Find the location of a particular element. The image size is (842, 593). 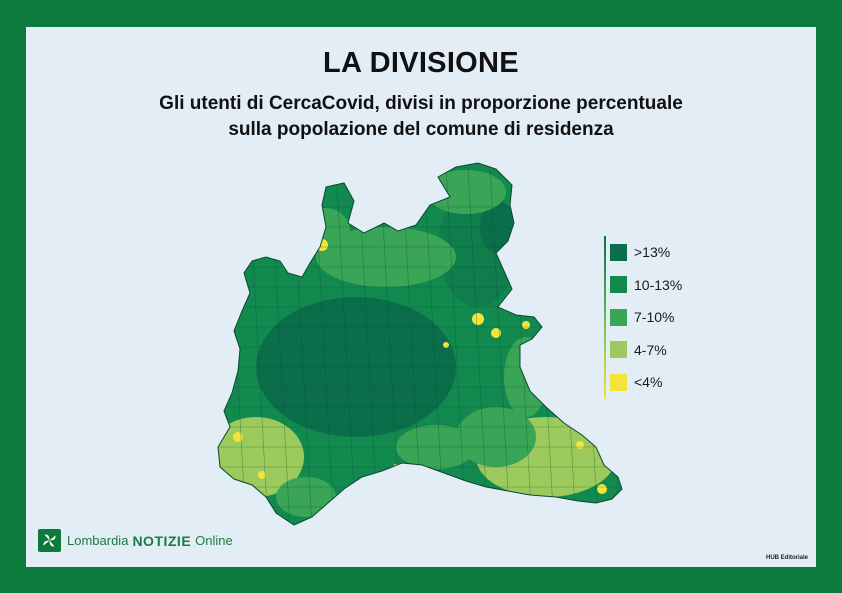

legend-label: 10-13% is located at coordinates (658, 284).